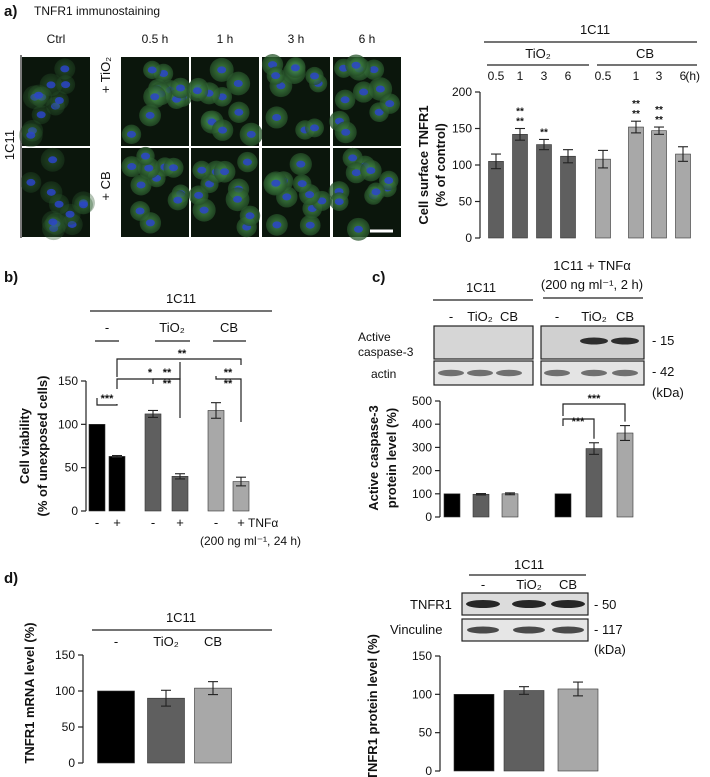 Image resolution: width=710 pixels, height=777 pixels. Describe the element at coordinates (603, 198) in the screenshot. I see `chart-a-bar` at that location.